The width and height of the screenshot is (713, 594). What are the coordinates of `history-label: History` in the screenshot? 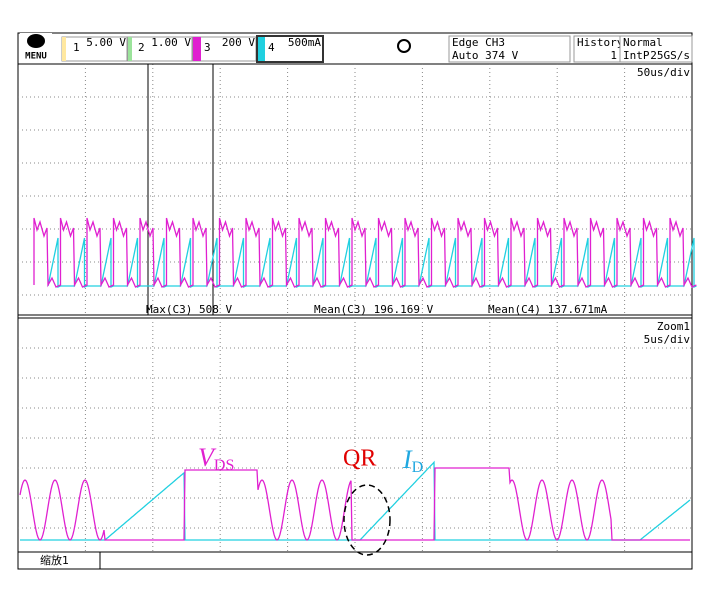 It's located at (600, 42).